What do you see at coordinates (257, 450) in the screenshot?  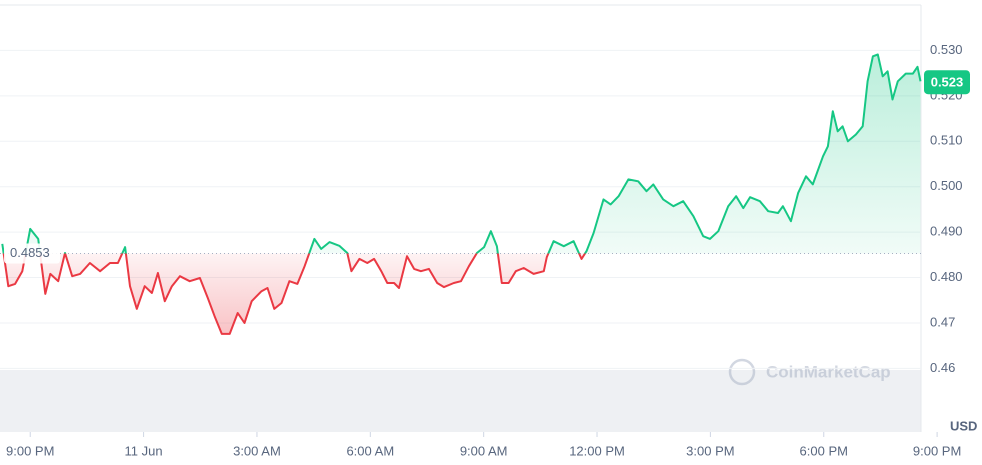 I see `x-tick-label: 3:00 AM` at bounding box center [257, 450].